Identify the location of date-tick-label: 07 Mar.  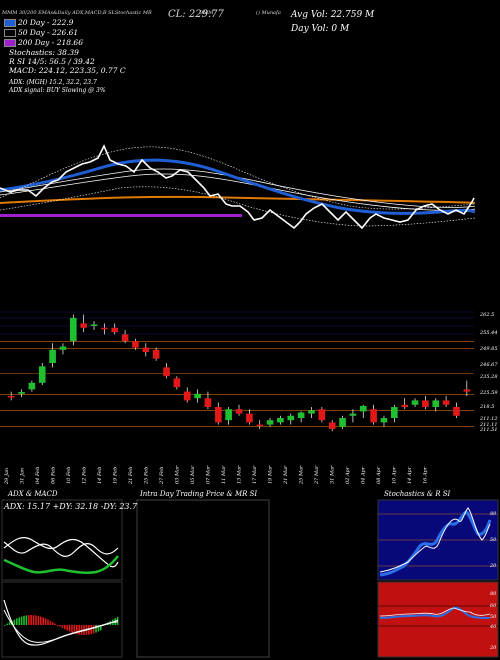
(209, 474).